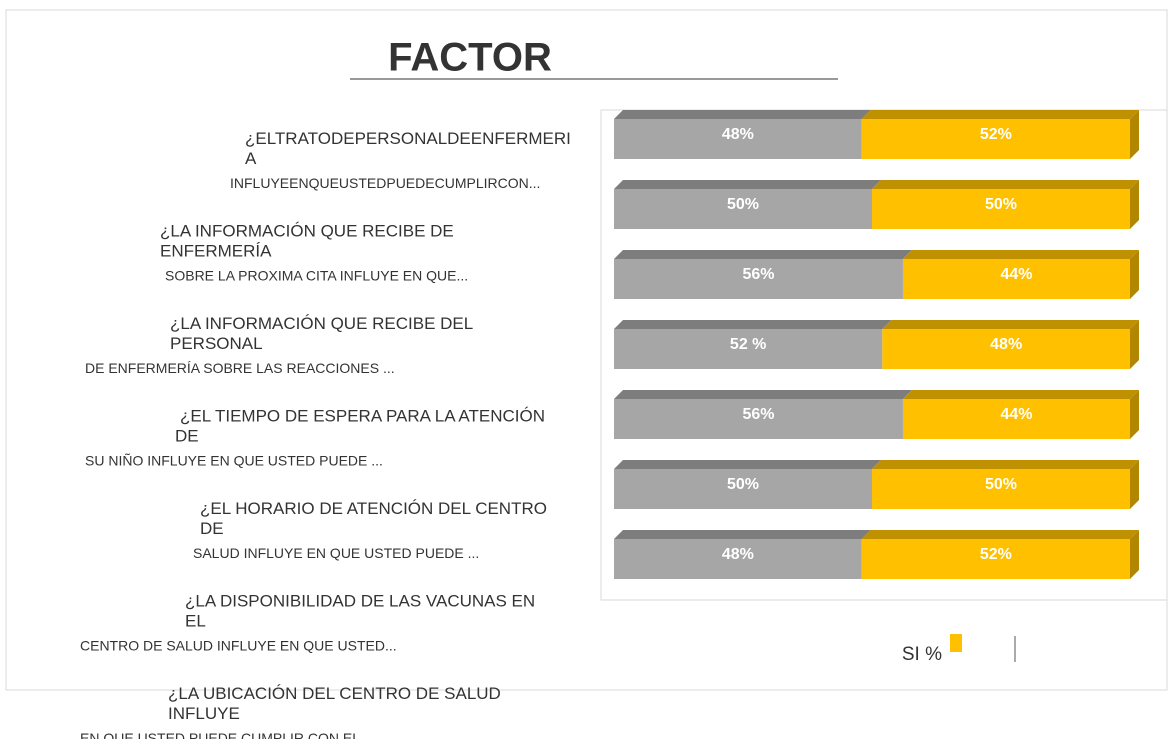 This screenshot has width=1168, height=739. What do you see at coordinates (748, 344) in the screenshot?
I see `value-label: 52 %` at bounding box center [748, 344].